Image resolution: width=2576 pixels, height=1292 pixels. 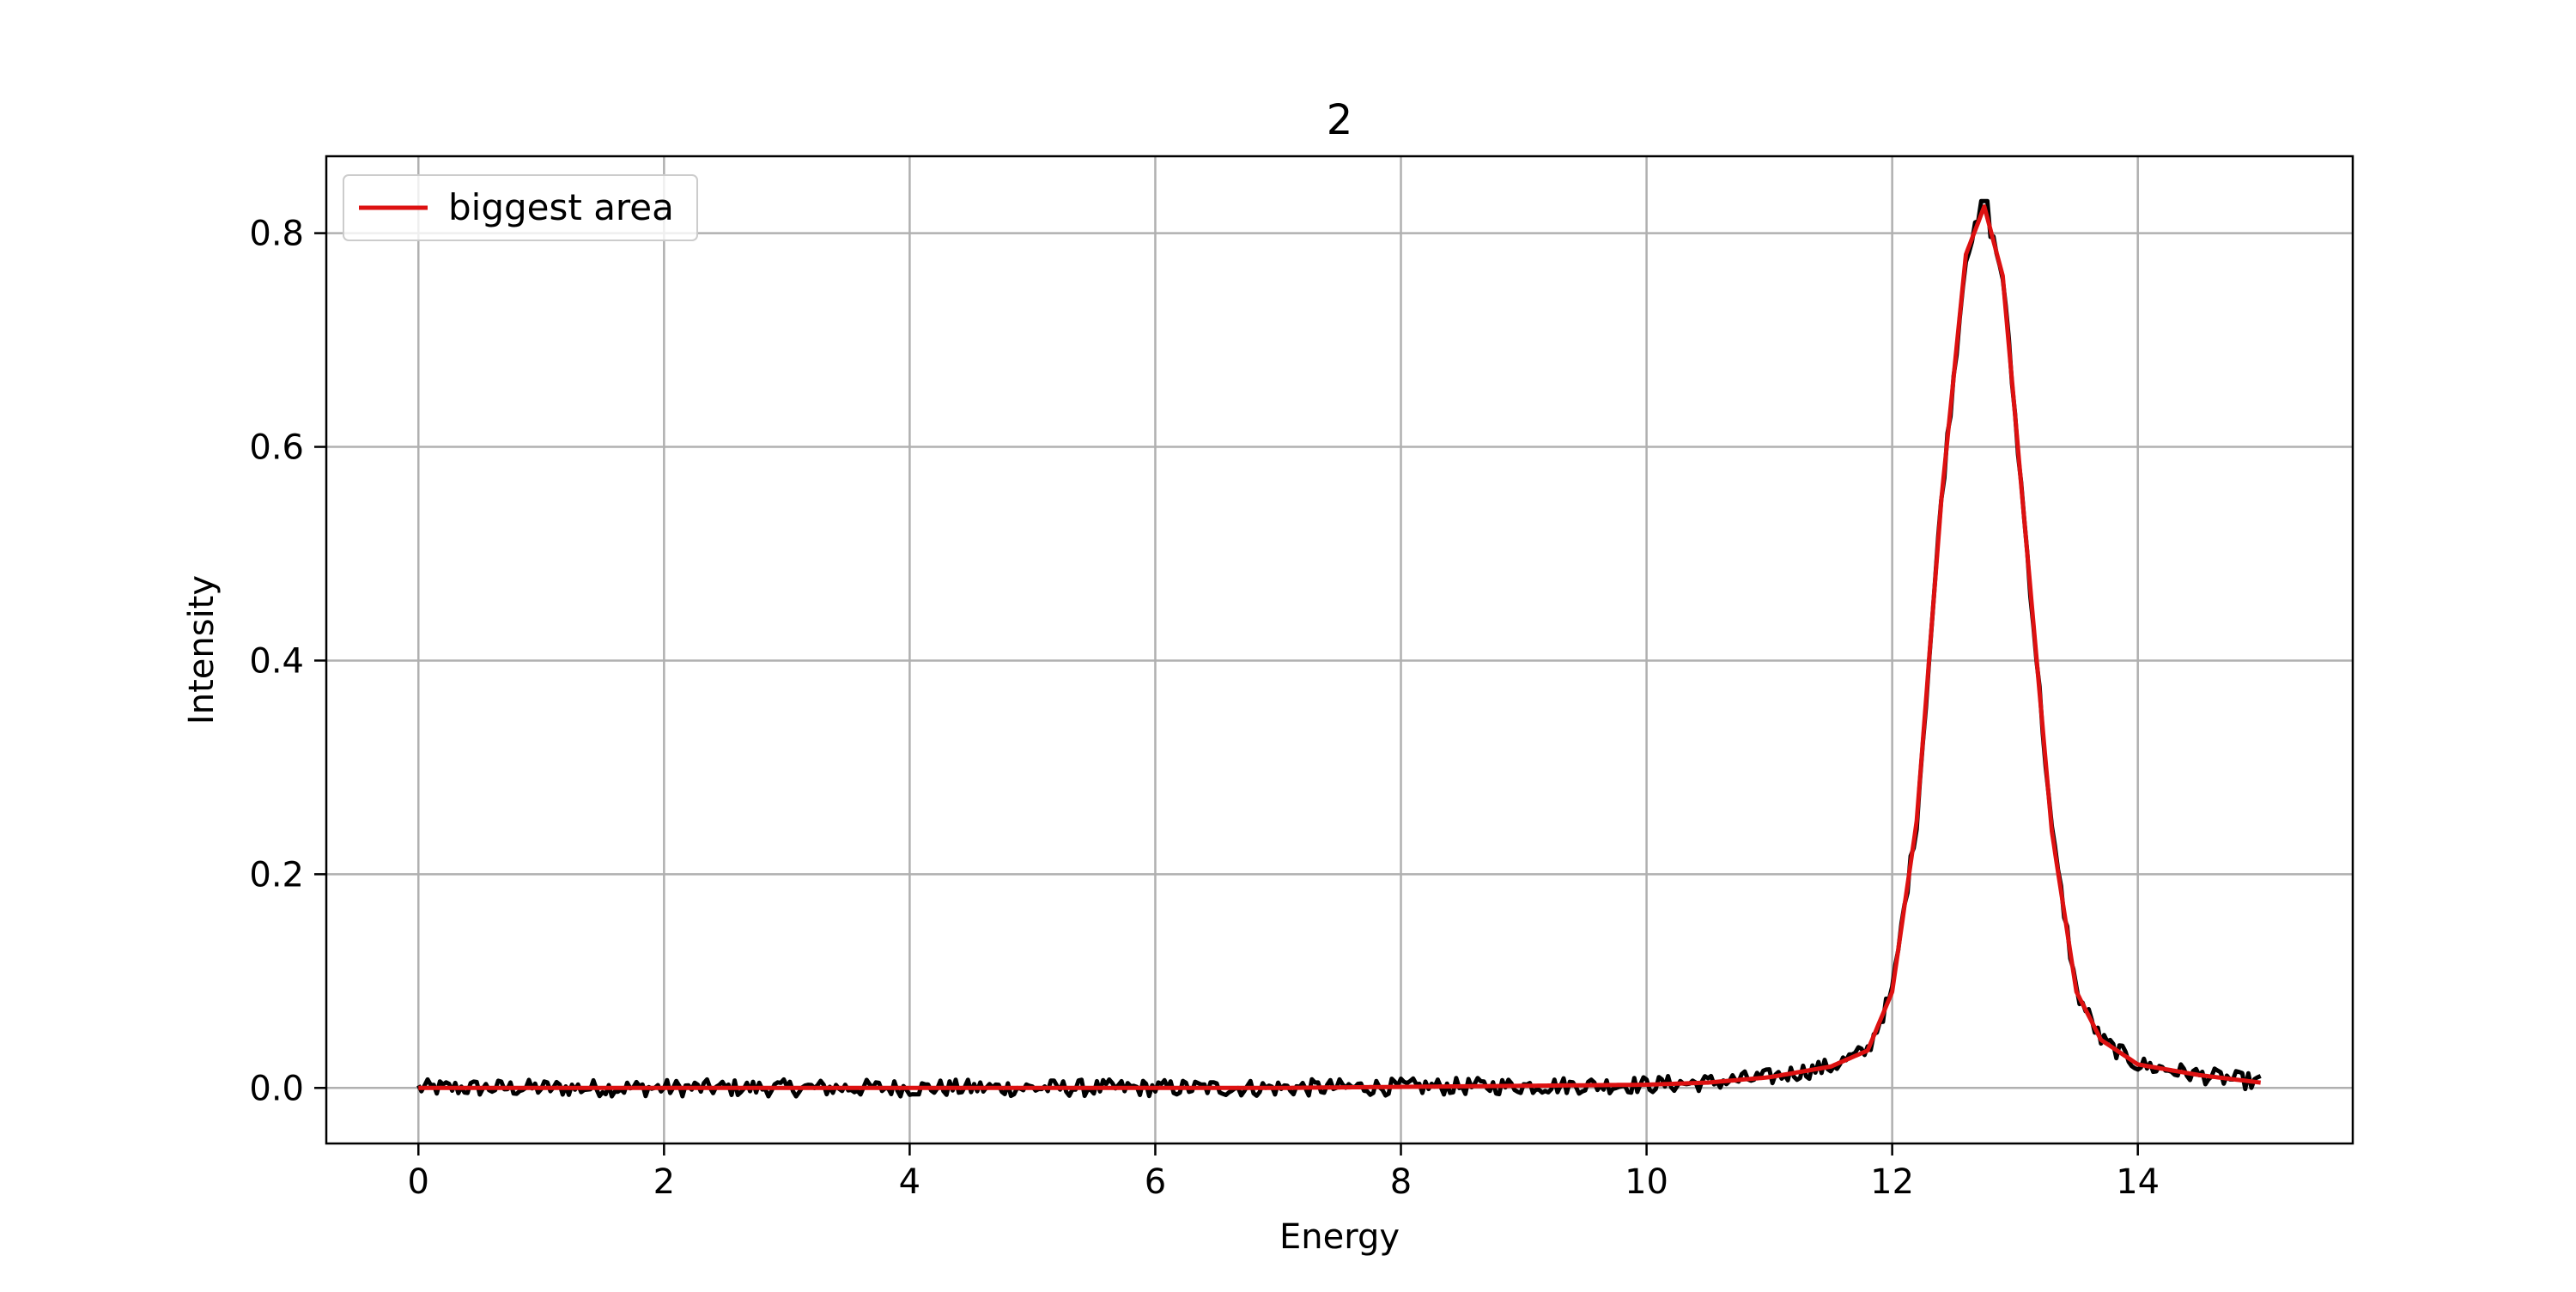 What do you see at coordinates (1155, 1182) in the screenshot?
I see `x-tick-label: 6` at bounding box center [1155, 1182].